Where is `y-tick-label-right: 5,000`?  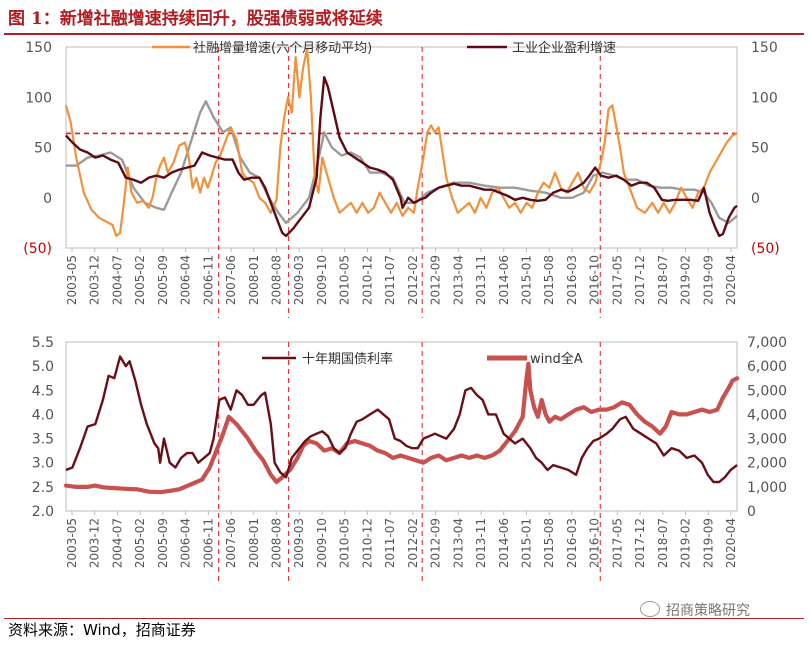
y-tick-label-right: 5,000 is located at coordinates (767, 391).